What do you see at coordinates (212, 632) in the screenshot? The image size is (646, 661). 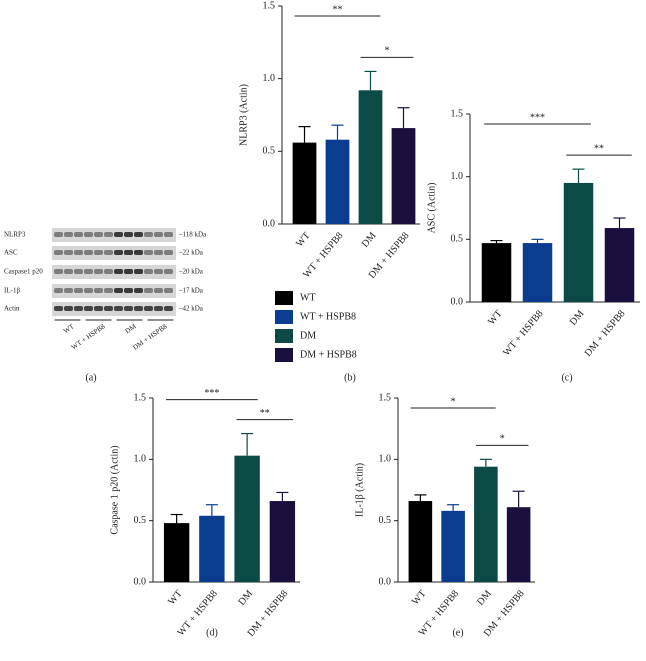 I see `panel-label: (d)` at bounding box center [212, 632].